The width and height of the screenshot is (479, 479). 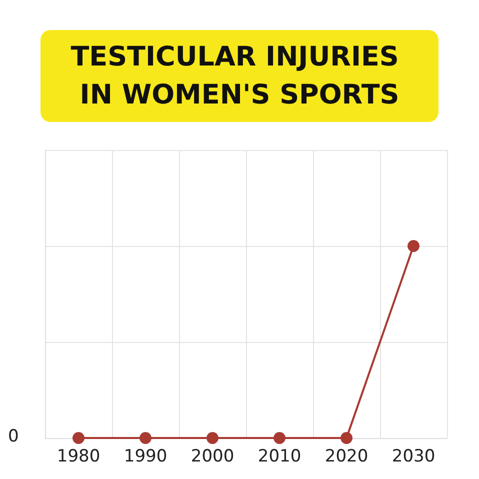 I want to click on x-tick-label: 1990, so click(x=146, y=456).